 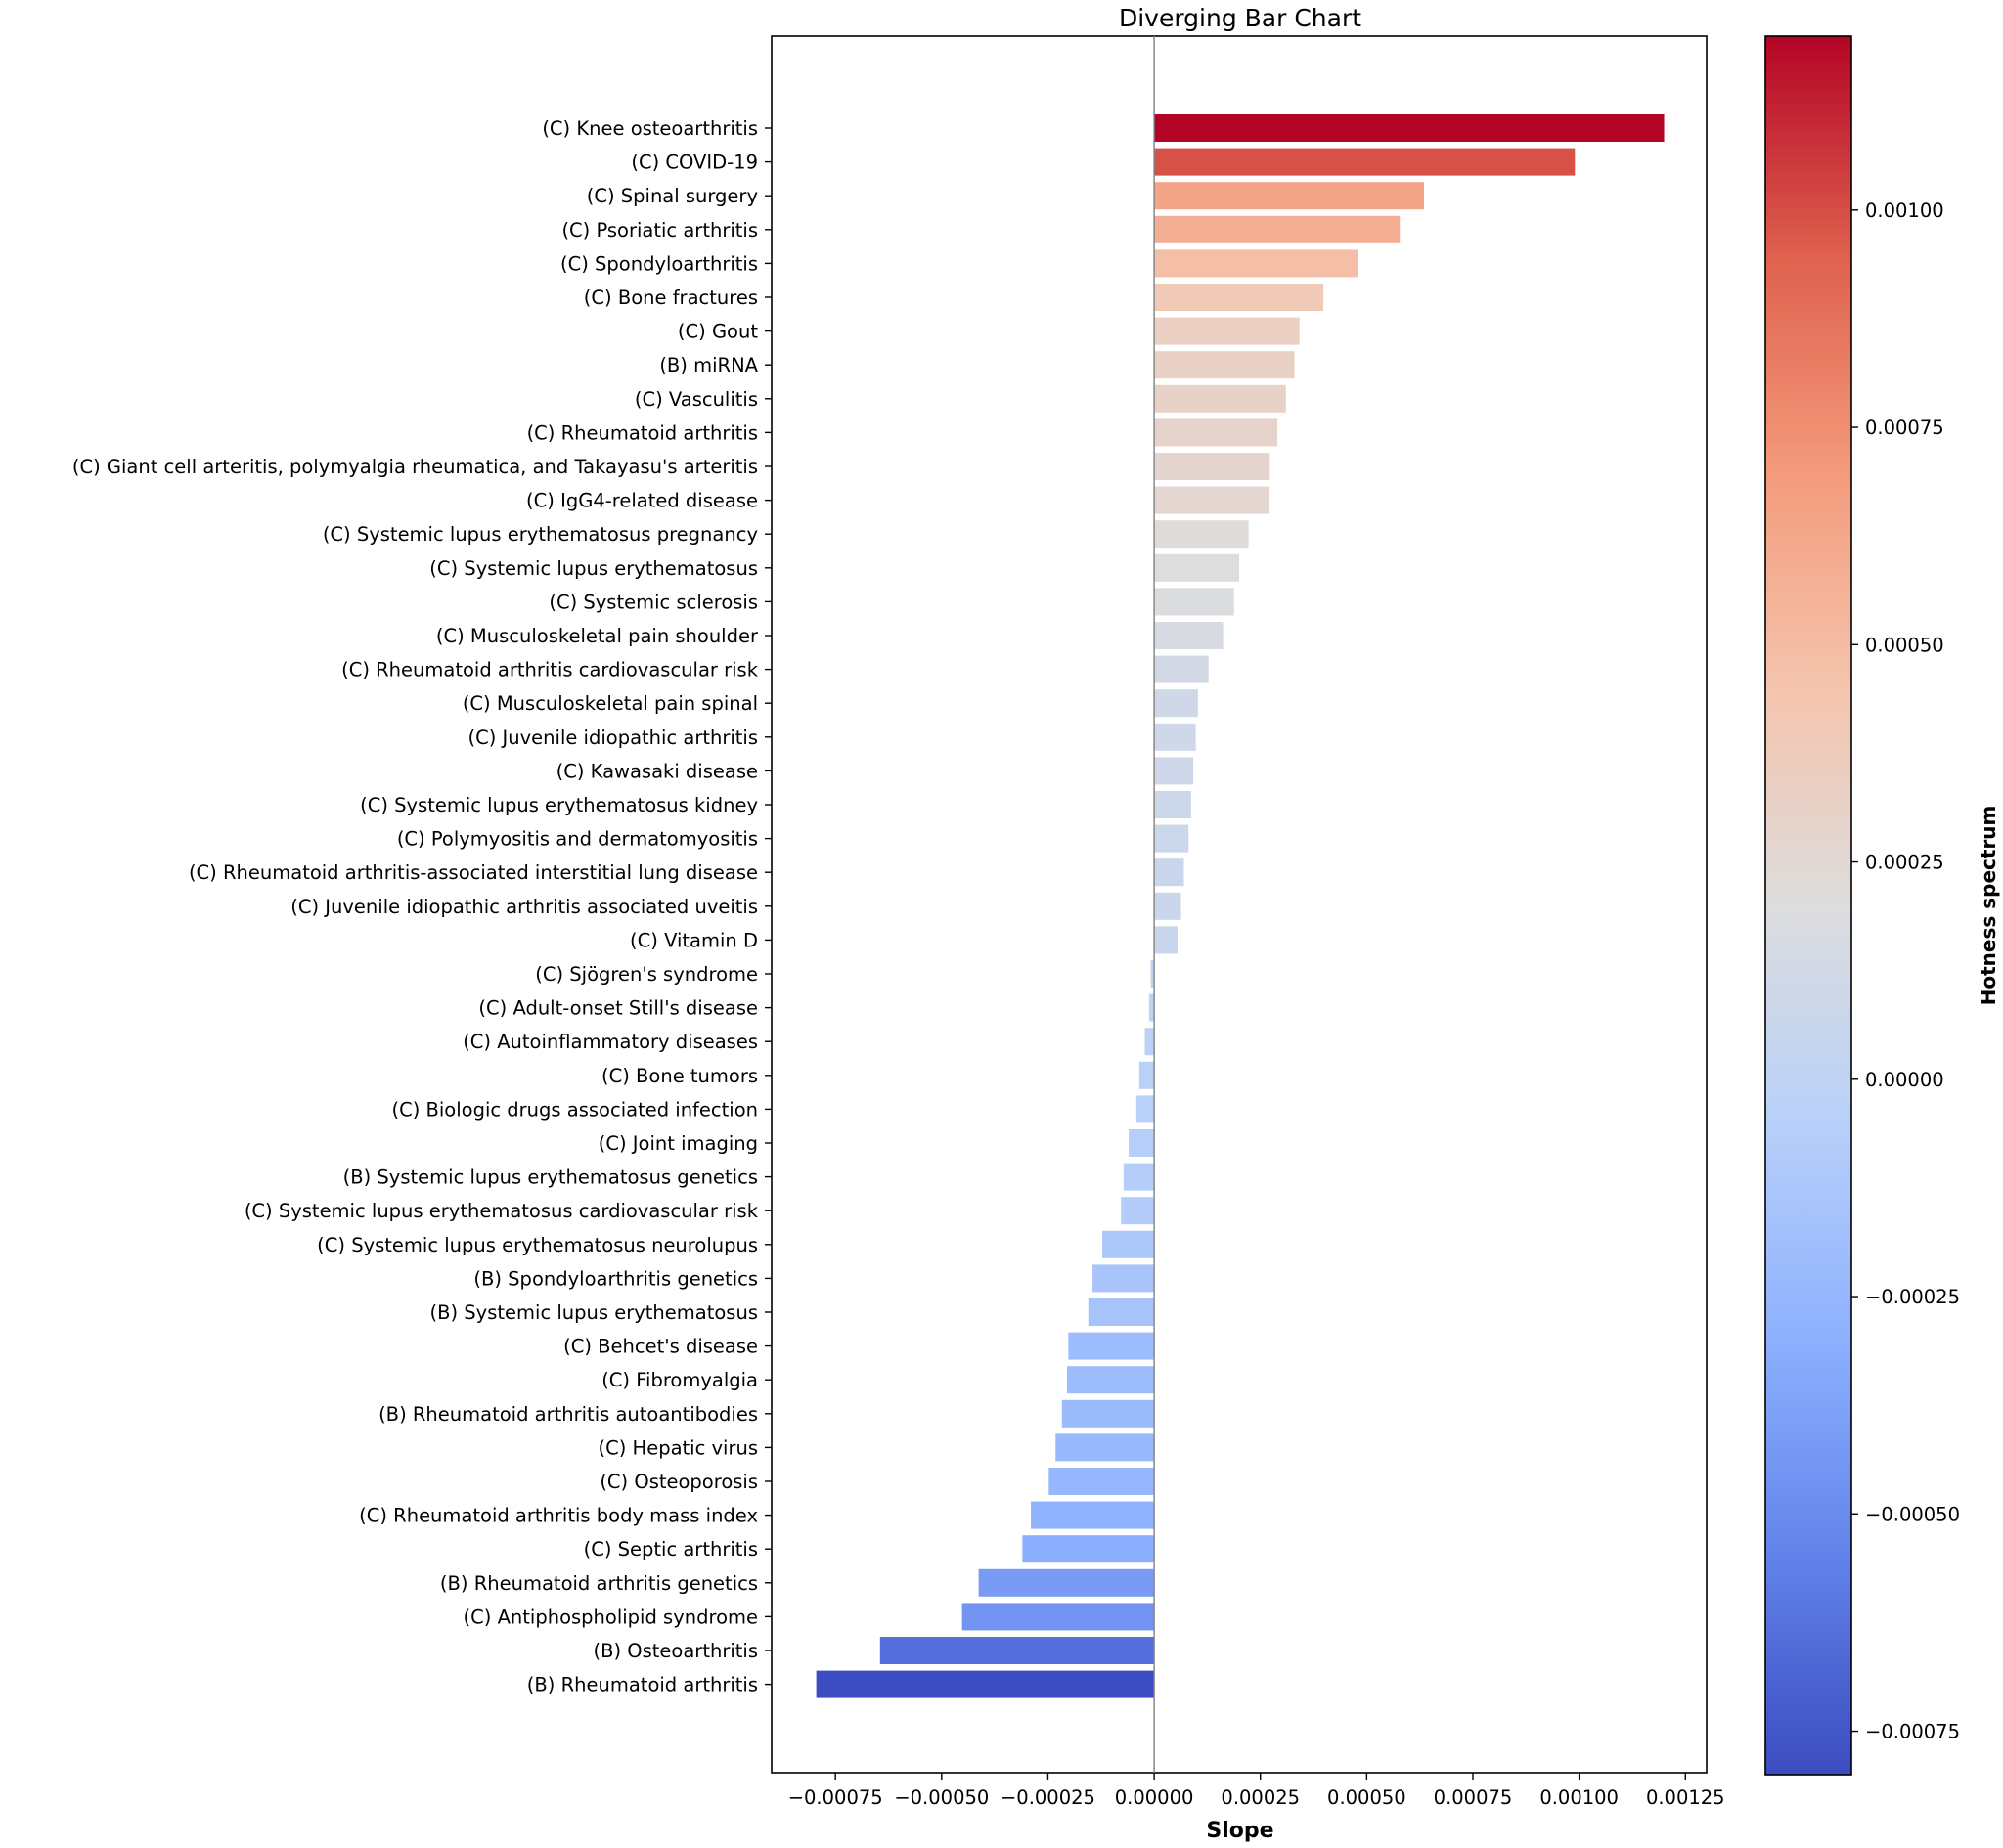 What do you see at coordinates (675, 1651) in the screenshot?
I see `y-tick-label: (B) Osteoarthritis` at bounding box center [675, 1651].